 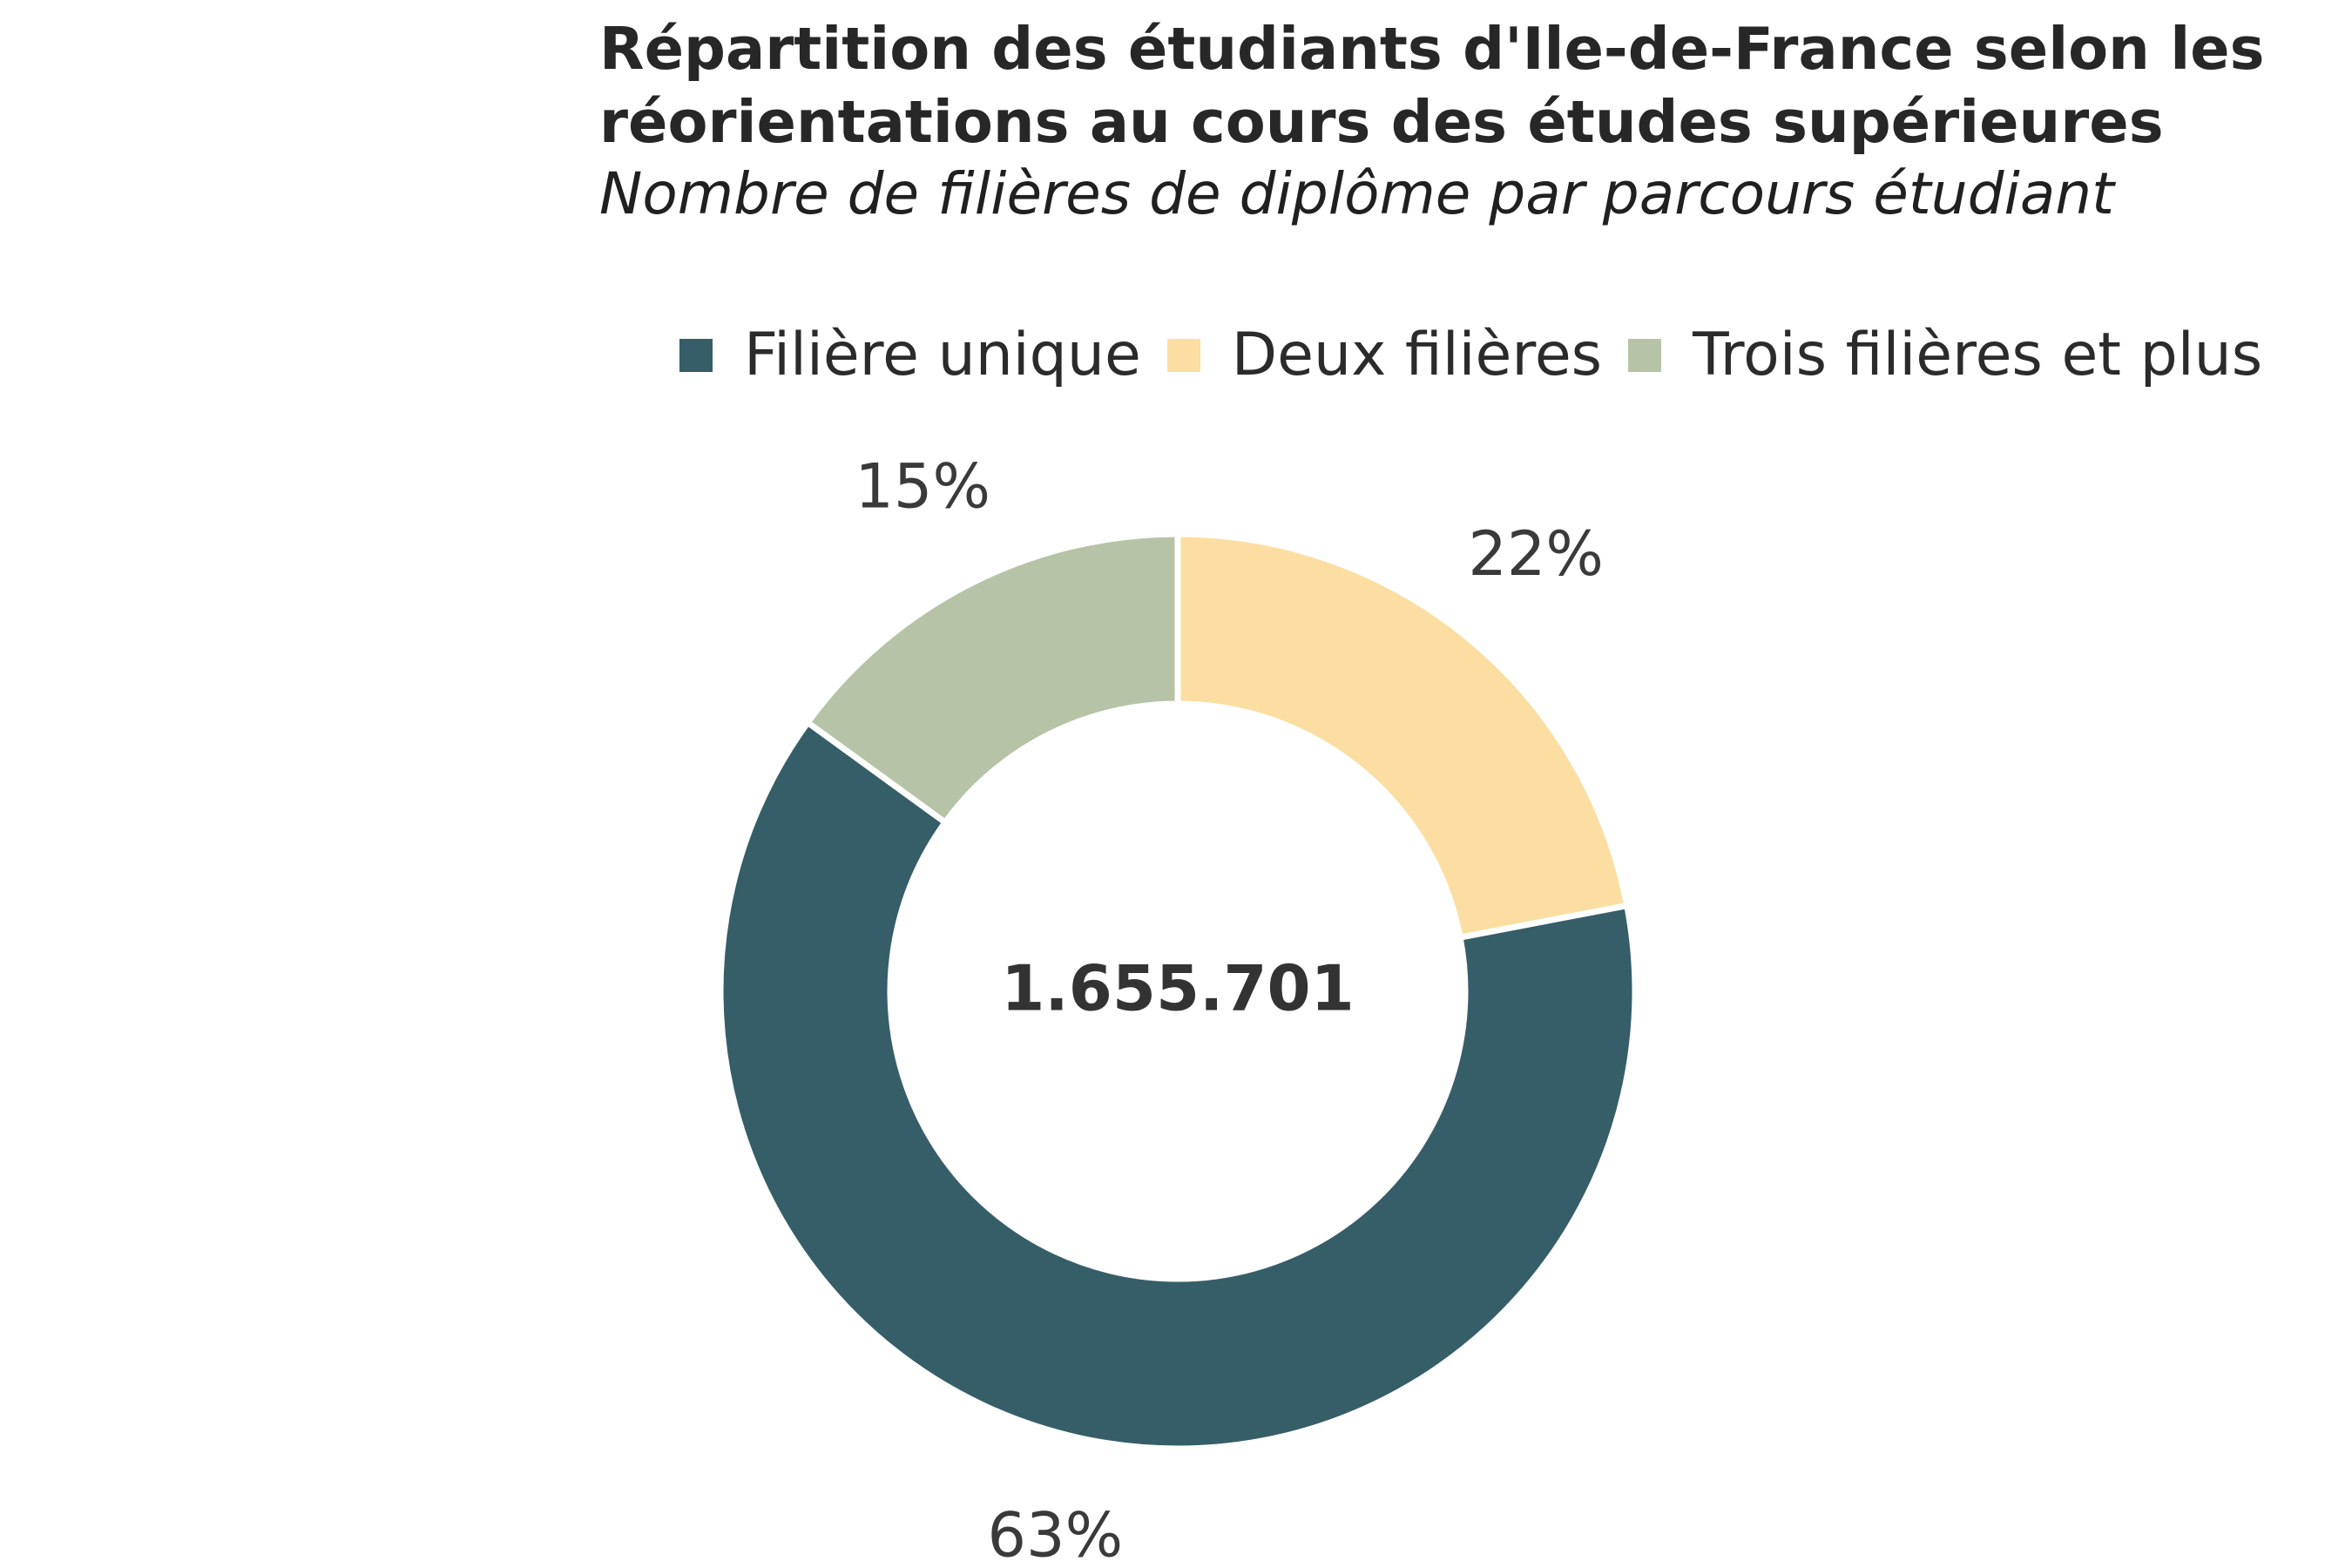 What do you see at coordinates (1978, 355) in the screenshot?
I see `legend-label-trois-filieres: Trois filières et plus` at bounding box center [1978, 355].